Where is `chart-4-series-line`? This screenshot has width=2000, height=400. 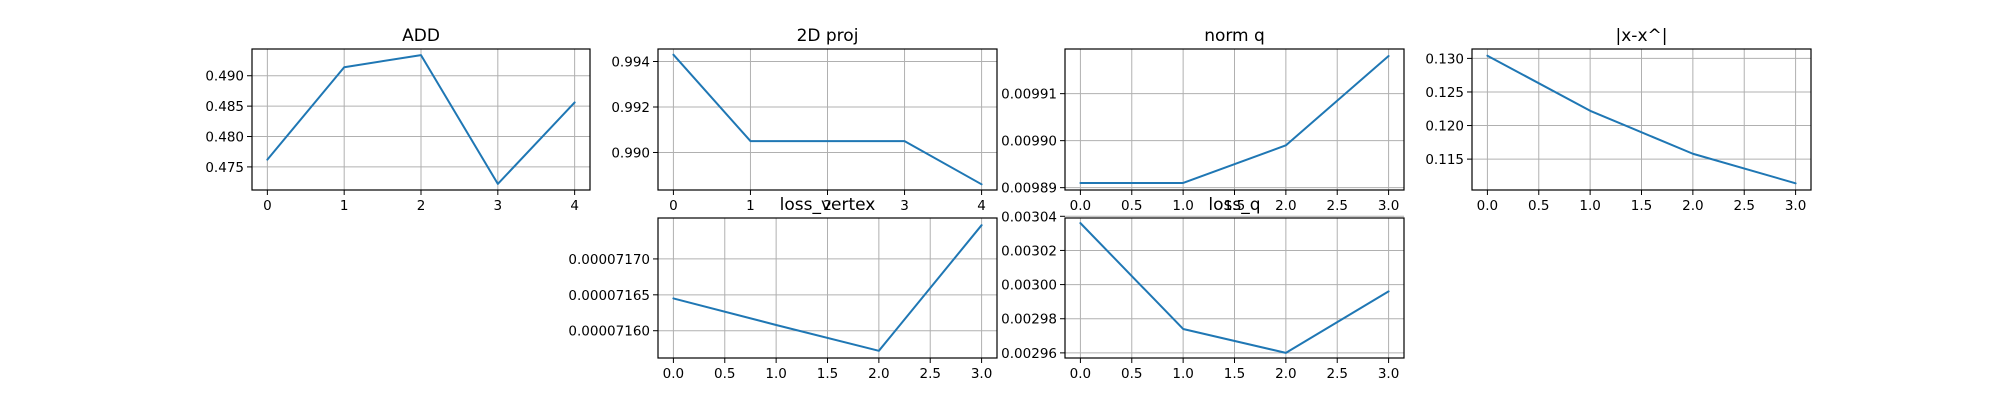
chart-4-series-line is located at coordinates (1641, 119).